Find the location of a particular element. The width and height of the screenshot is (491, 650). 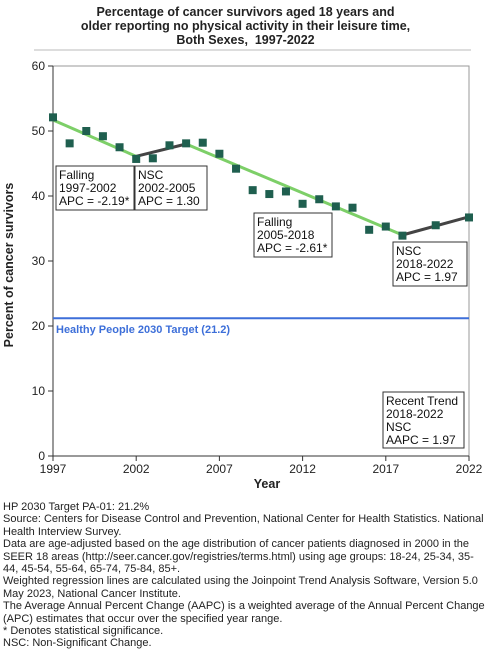

y-tick-label: 60 is located at coordinates (39, 66).